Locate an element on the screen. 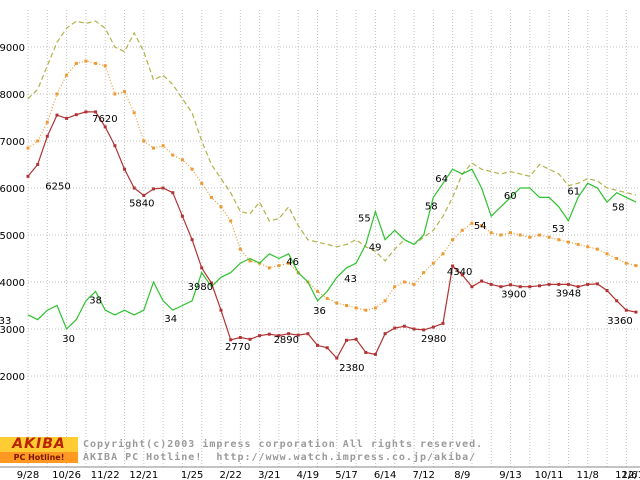 The height and width of the screenshot is (480, 640). data-label: 53 is located at coordinates (558, 229).